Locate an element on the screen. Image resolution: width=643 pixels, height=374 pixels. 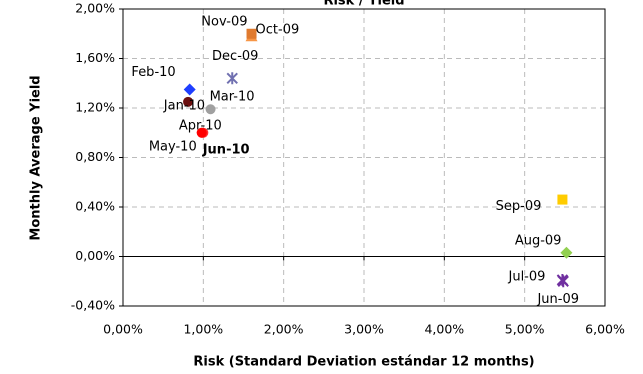
x-tick-label: 2,00% is located at coordinates (284, 329).